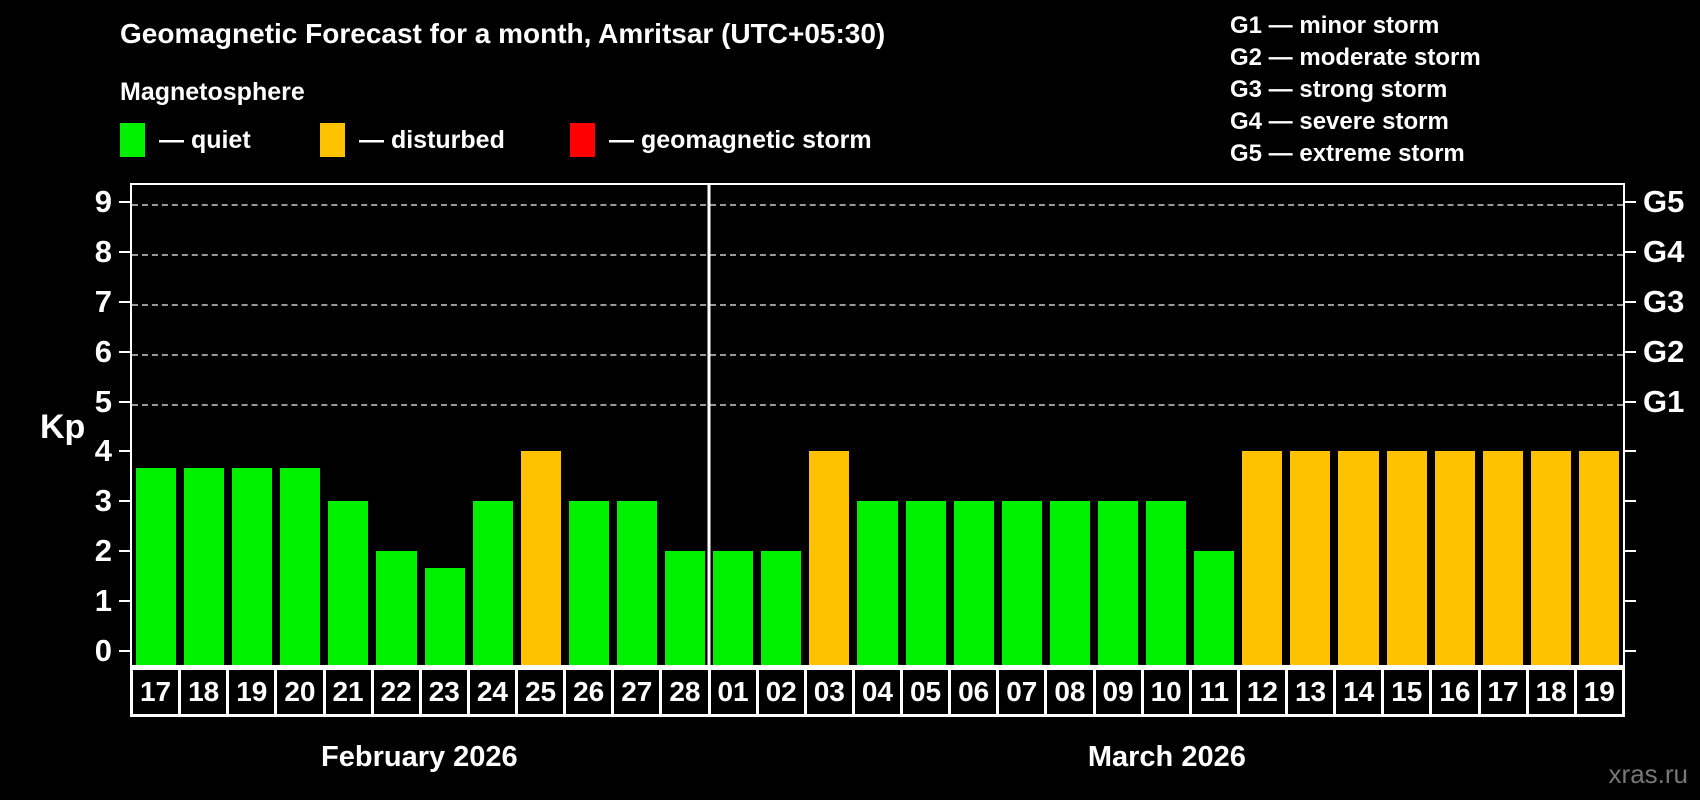 The image size is (1700, 800). What do you see at coordinates (103, 201) in the screenshot?
I see `kp-tick-label-9: 9` at bounding box center [103, 201].